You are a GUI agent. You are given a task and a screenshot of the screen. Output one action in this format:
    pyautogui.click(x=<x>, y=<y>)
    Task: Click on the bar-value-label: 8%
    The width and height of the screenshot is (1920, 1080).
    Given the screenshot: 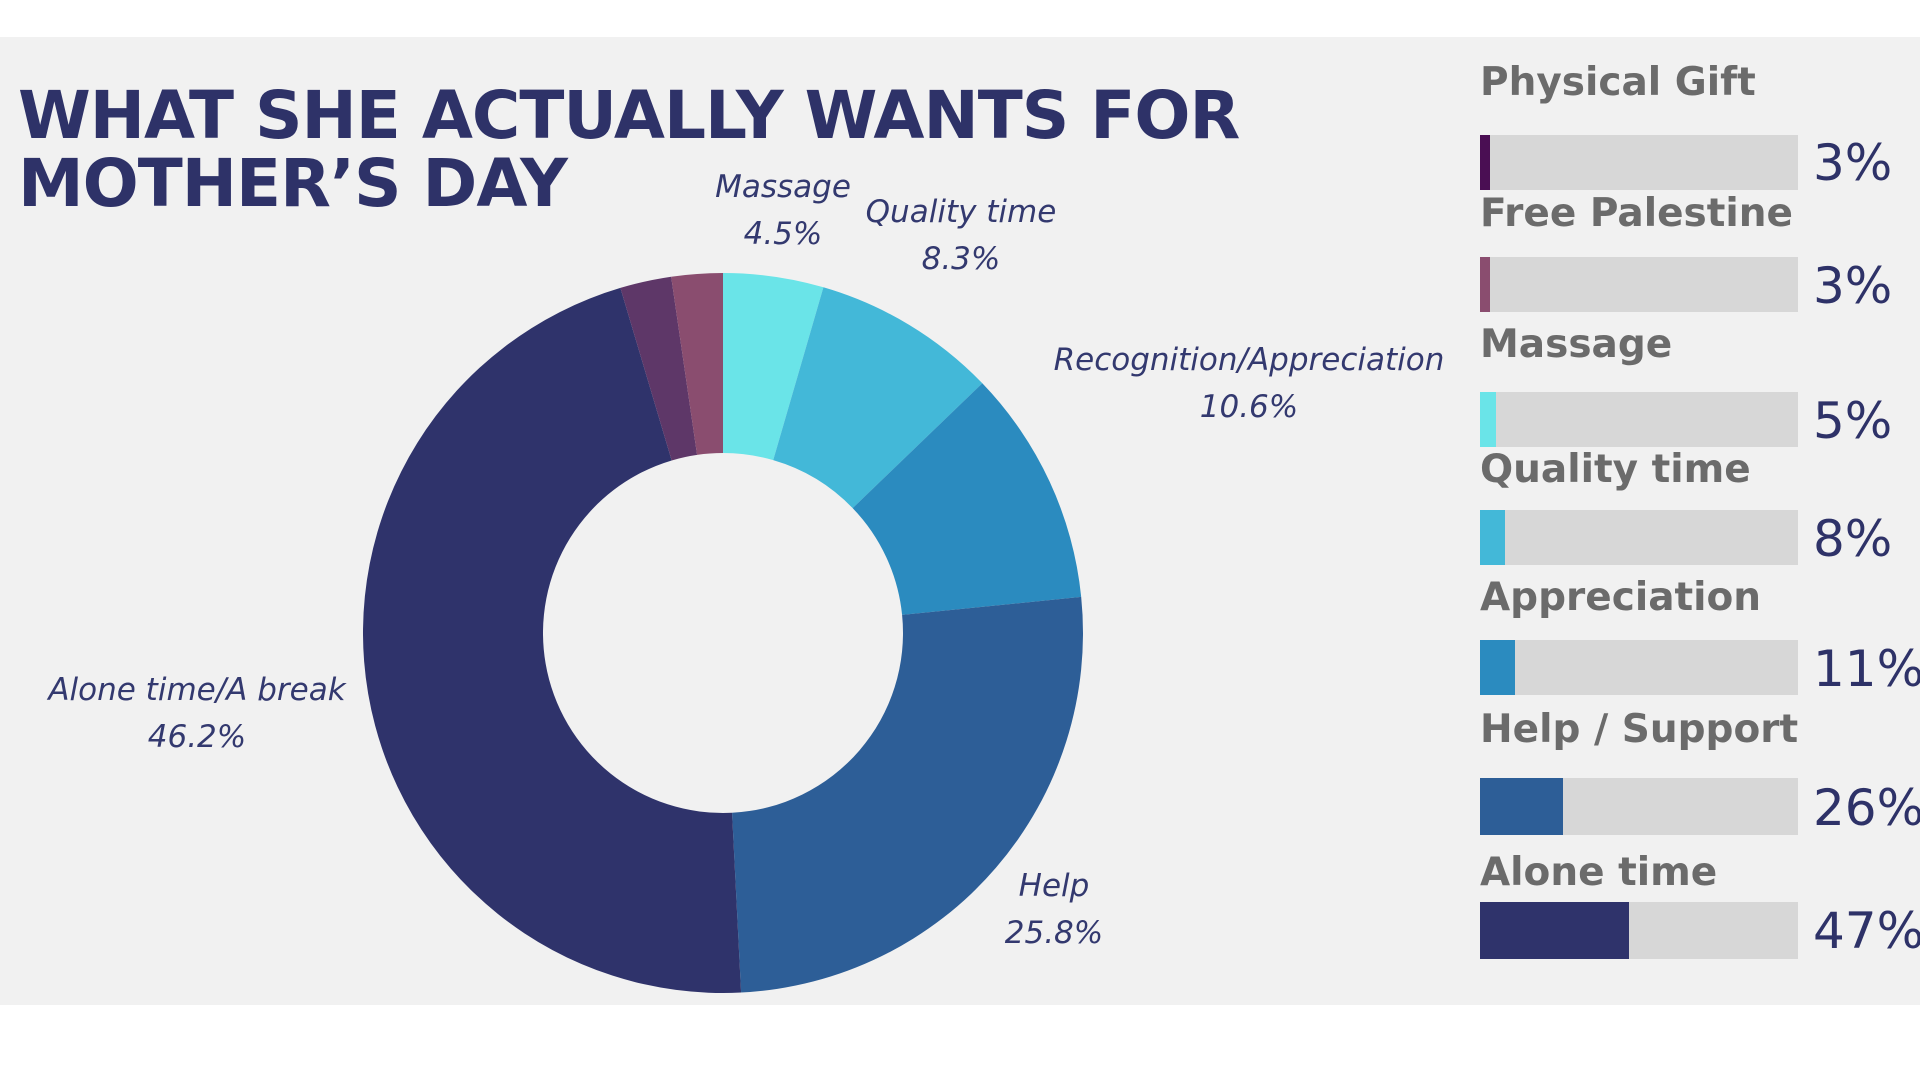 What is the action you would take?
    pyautogui.click(x=1853, y=539)
    